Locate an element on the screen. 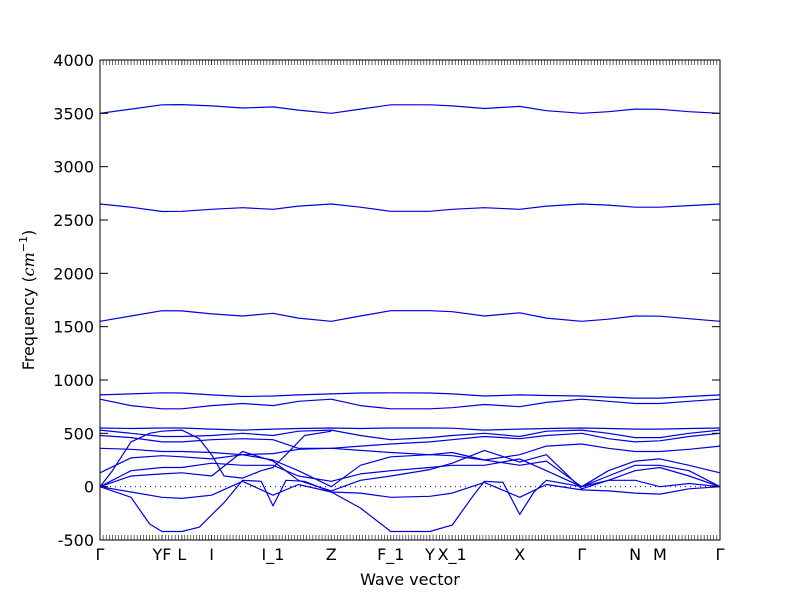 Image resolution: width=800 pixels, height=604 pixels. x-tick-label: N is located at coordinates (635, 554).